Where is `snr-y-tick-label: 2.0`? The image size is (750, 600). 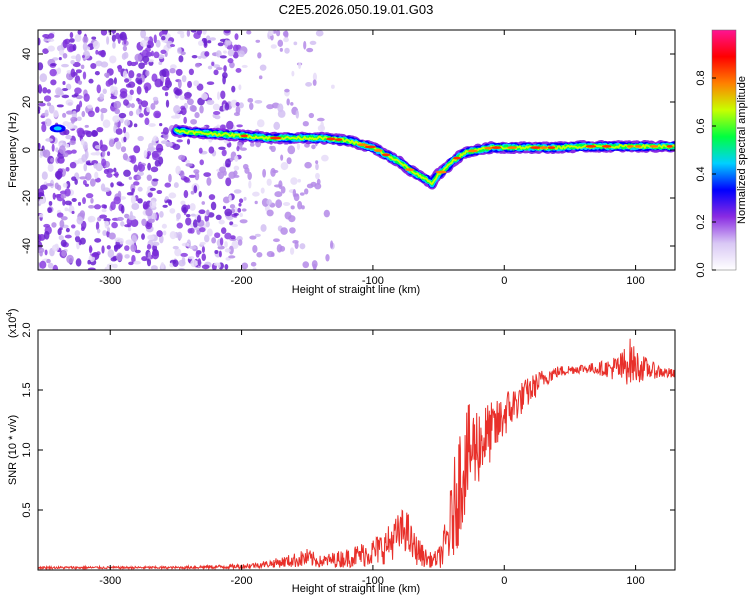
snr-y-tick-label: 2.0 is located at coordinates (27, 329).